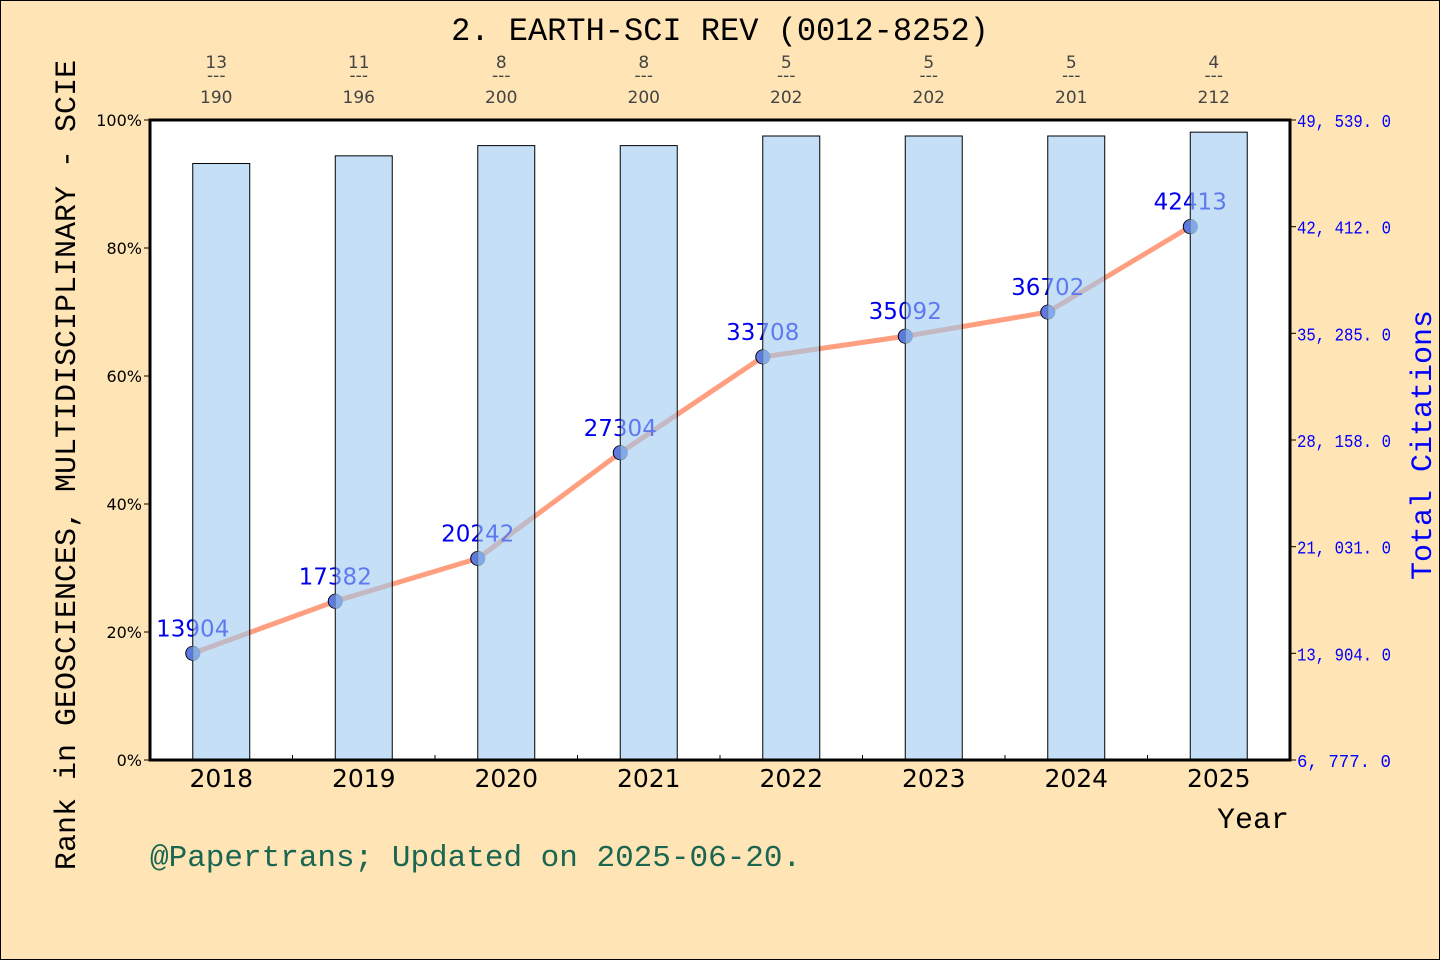  Describe the element at coordinates (363, 458) in the screenshot. I see `rank-bar-2019` at that location.